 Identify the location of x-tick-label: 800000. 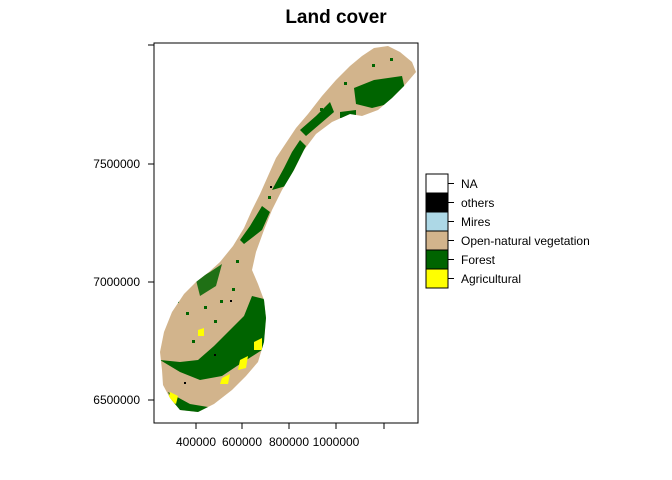
(289, 442).